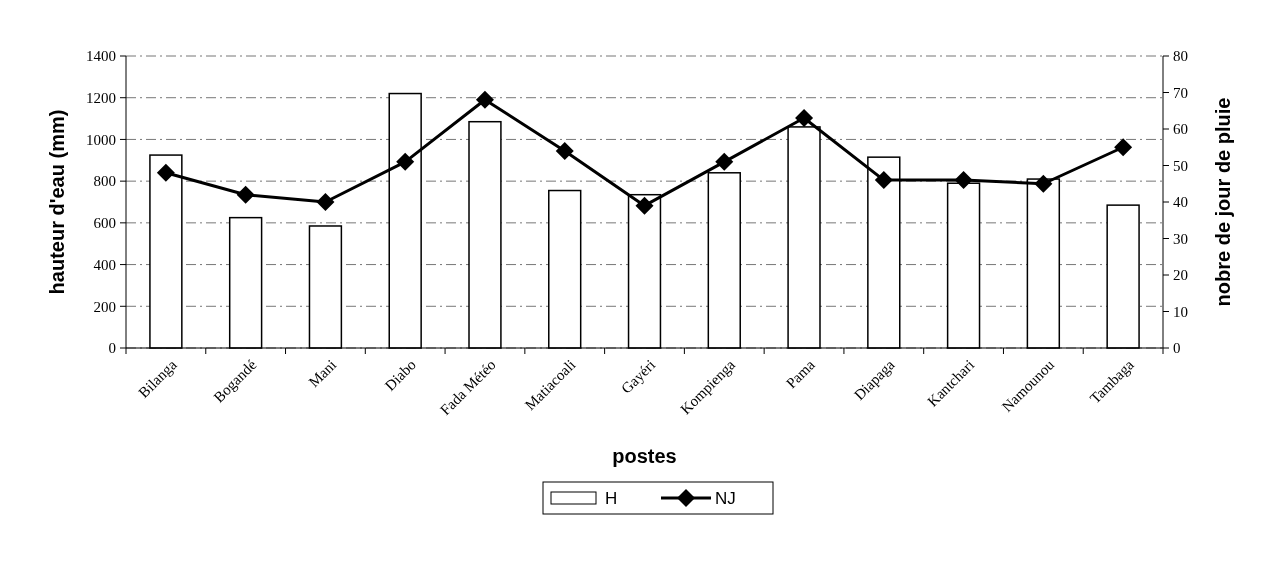 Image resolution: width=1272 pixels, height=569 pixels. What do you see at coordinates (725, 498) in the screenshot?
I see `legend-label: NJ` at bounding box center [725, 498].